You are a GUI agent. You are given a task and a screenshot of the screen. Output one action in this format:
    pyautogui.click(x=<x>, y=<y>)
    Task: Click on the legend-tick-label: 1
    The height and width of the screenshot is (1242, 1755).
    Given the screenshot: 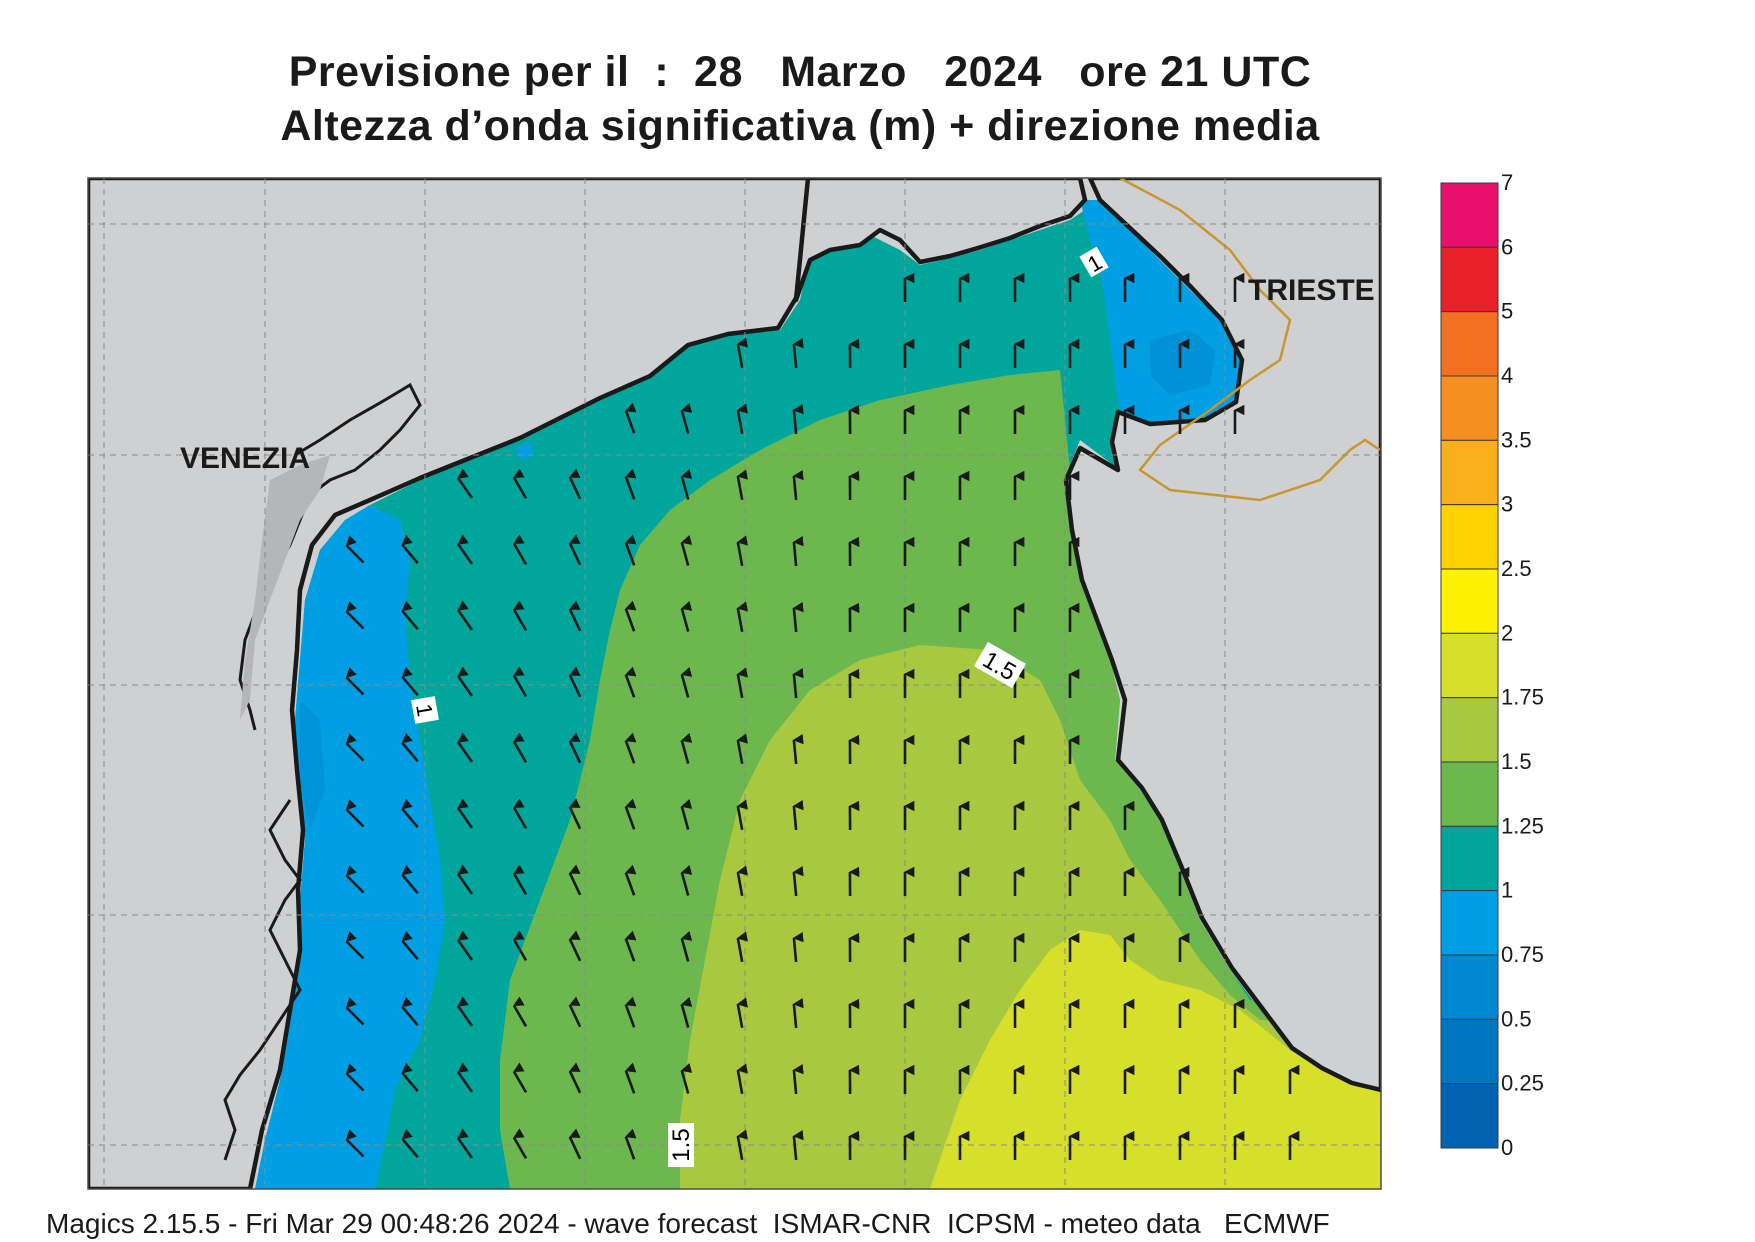 What is the action you would take?
    pyautogui.click(x=1507, y=890)
    